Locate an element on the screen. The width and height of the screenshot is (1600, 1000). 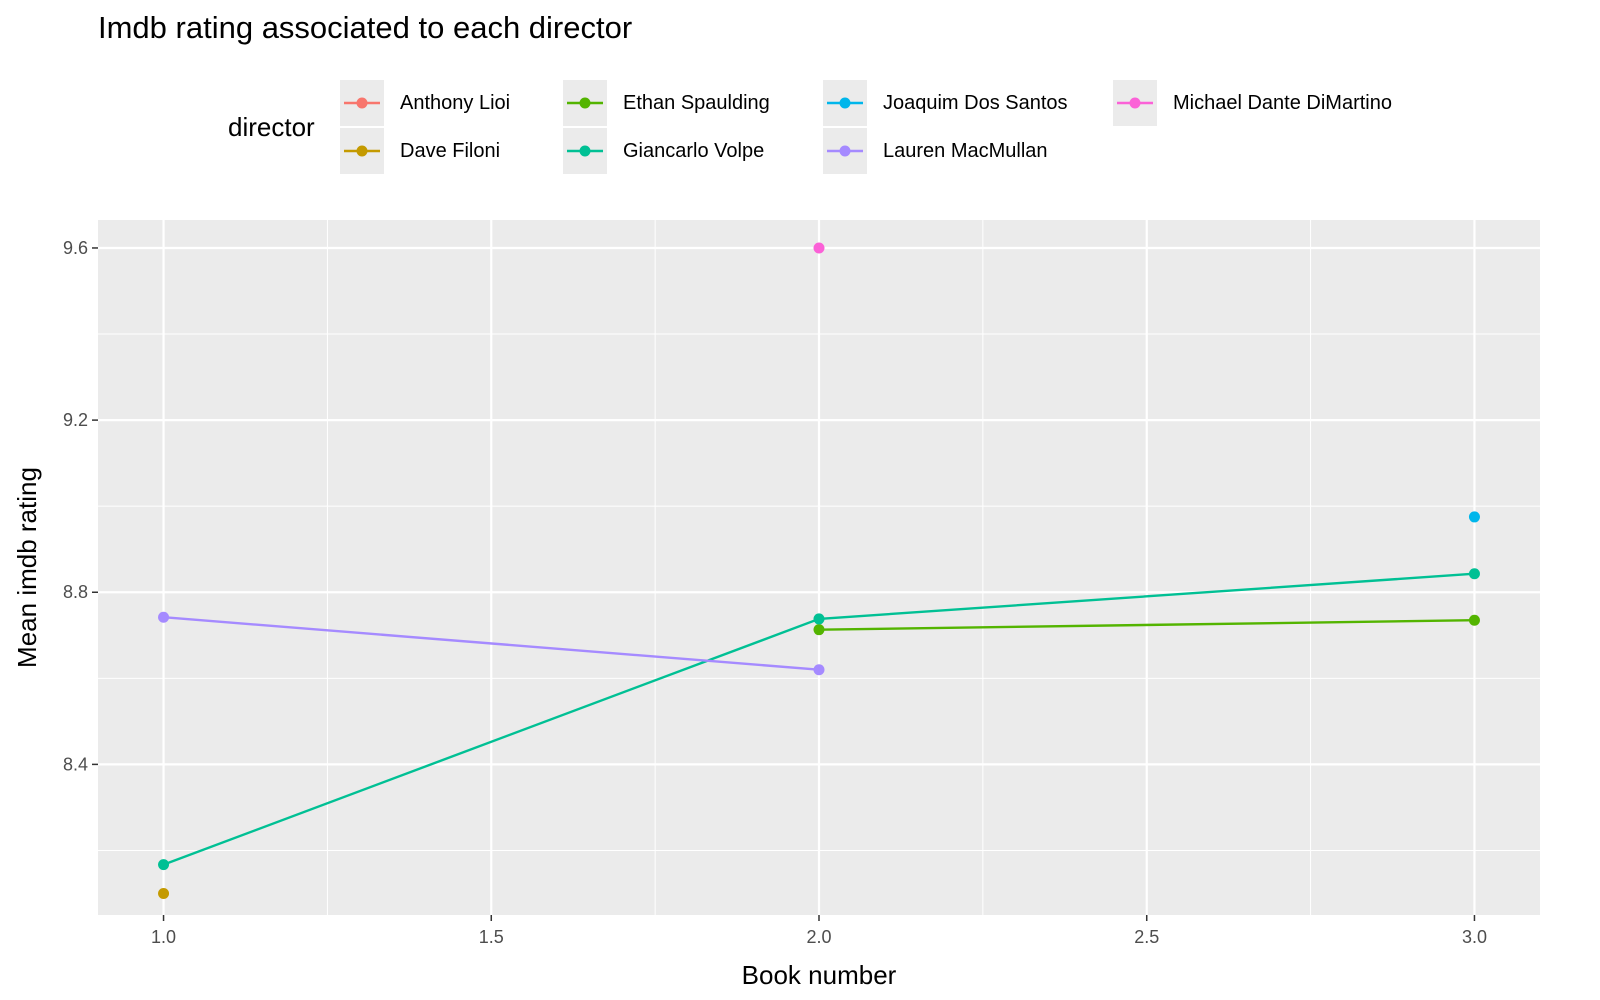
legend-item-ethan-spaulding: Ethan Spaulding is located at coordinates (666, 103).